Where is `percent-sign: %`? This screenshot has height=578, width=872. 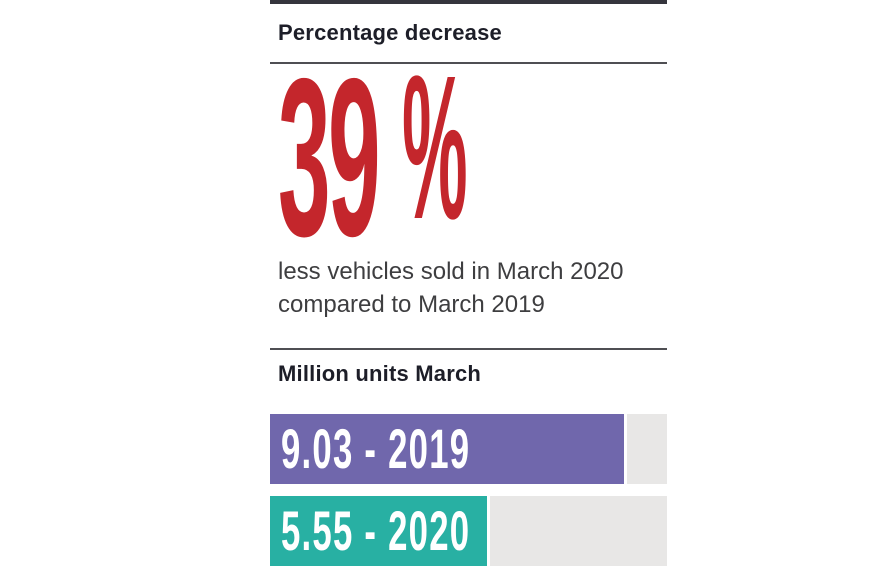 percent-sign: % is located at coordinates (435, 147).